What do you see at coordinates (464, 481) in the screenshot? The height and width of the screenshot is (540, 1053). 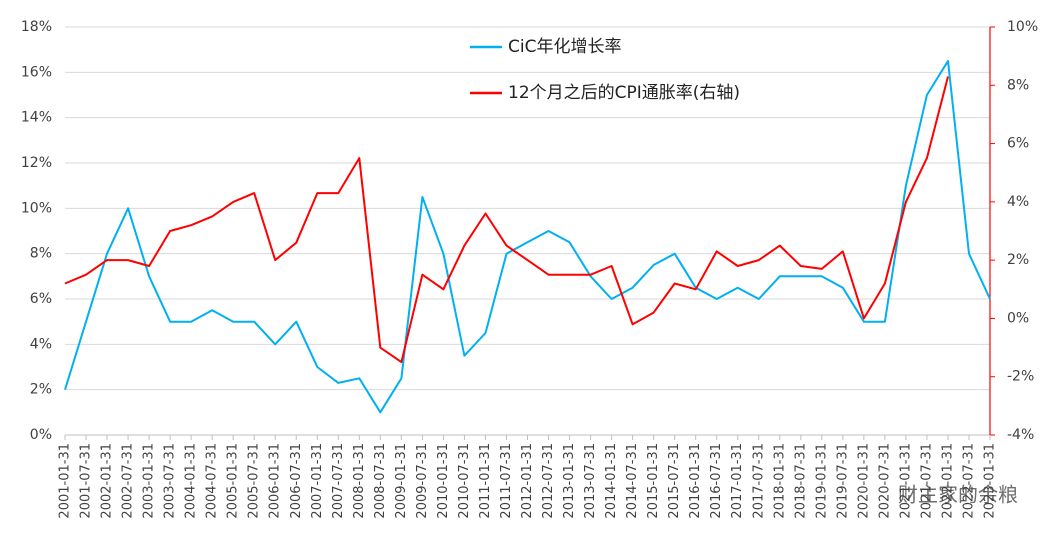 I see `x-tick-label: 2010-07-31` at bounding box center [464, 481].